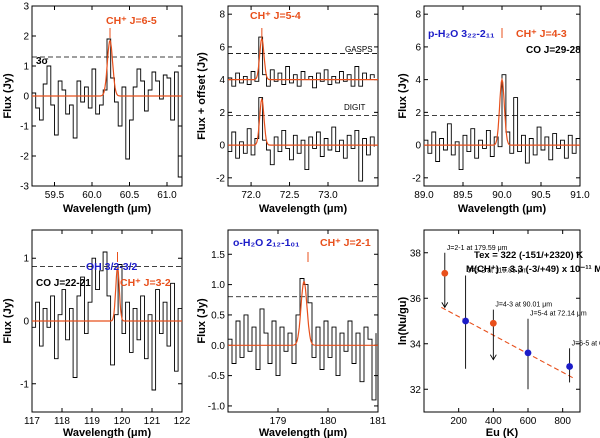 The width and height of the screenshot is (600, 438). I want to click on plot-area: 72.0 72.5 73.0 -2 0 2 4 6 8, so click(297, 103).